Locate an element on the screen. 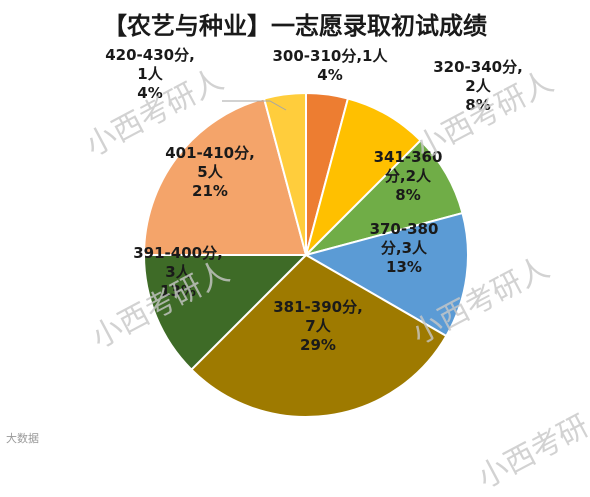  slice-label: 420-430分, 1人 4% is located at coordinates (150, 74).